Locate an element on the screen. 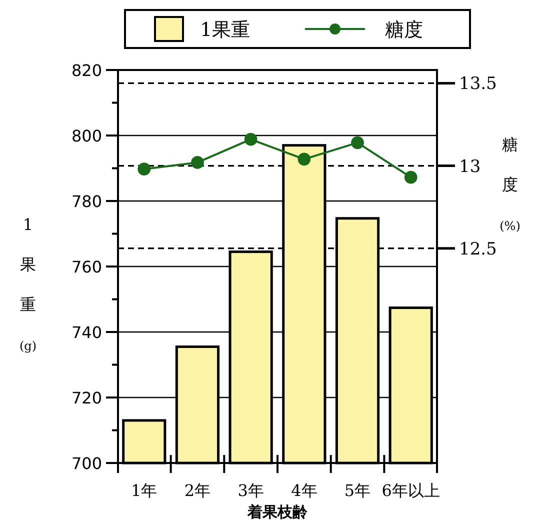  x-tick-label: 1年 is located at coordinates (144, 490).